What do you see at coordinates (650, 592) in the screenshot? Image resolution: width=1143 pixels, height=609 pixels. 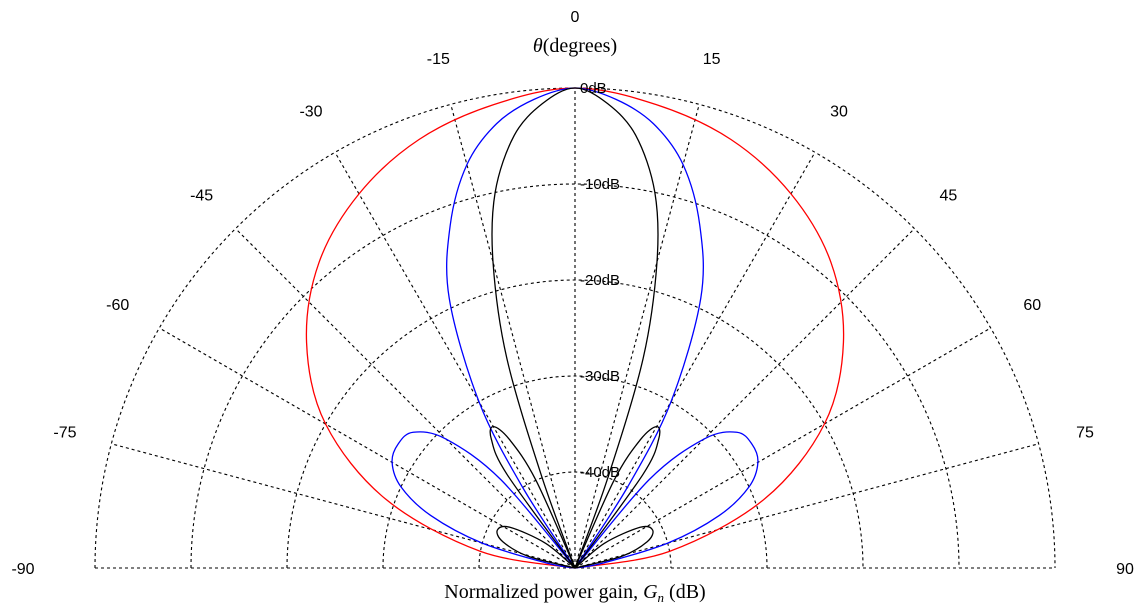 I see `xlabel-symbol: G` at bounding box center [650, 592].